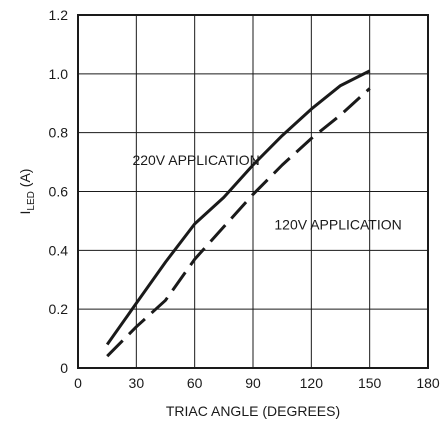  I want to click on y-axis-title-main: I, so click(25, 213).